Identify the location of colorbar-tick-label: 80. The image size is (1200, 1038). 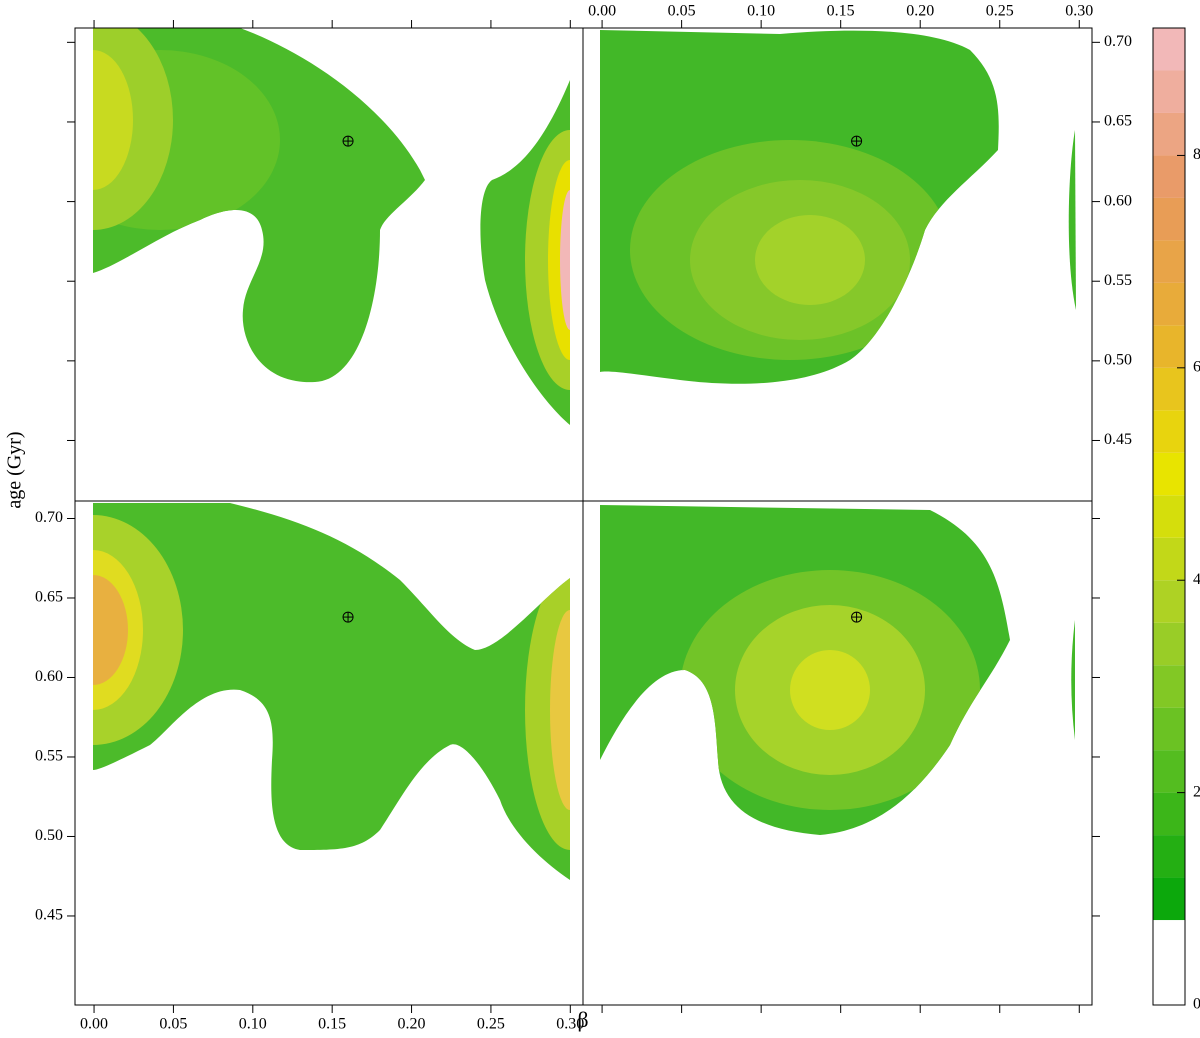
(1196, 154).